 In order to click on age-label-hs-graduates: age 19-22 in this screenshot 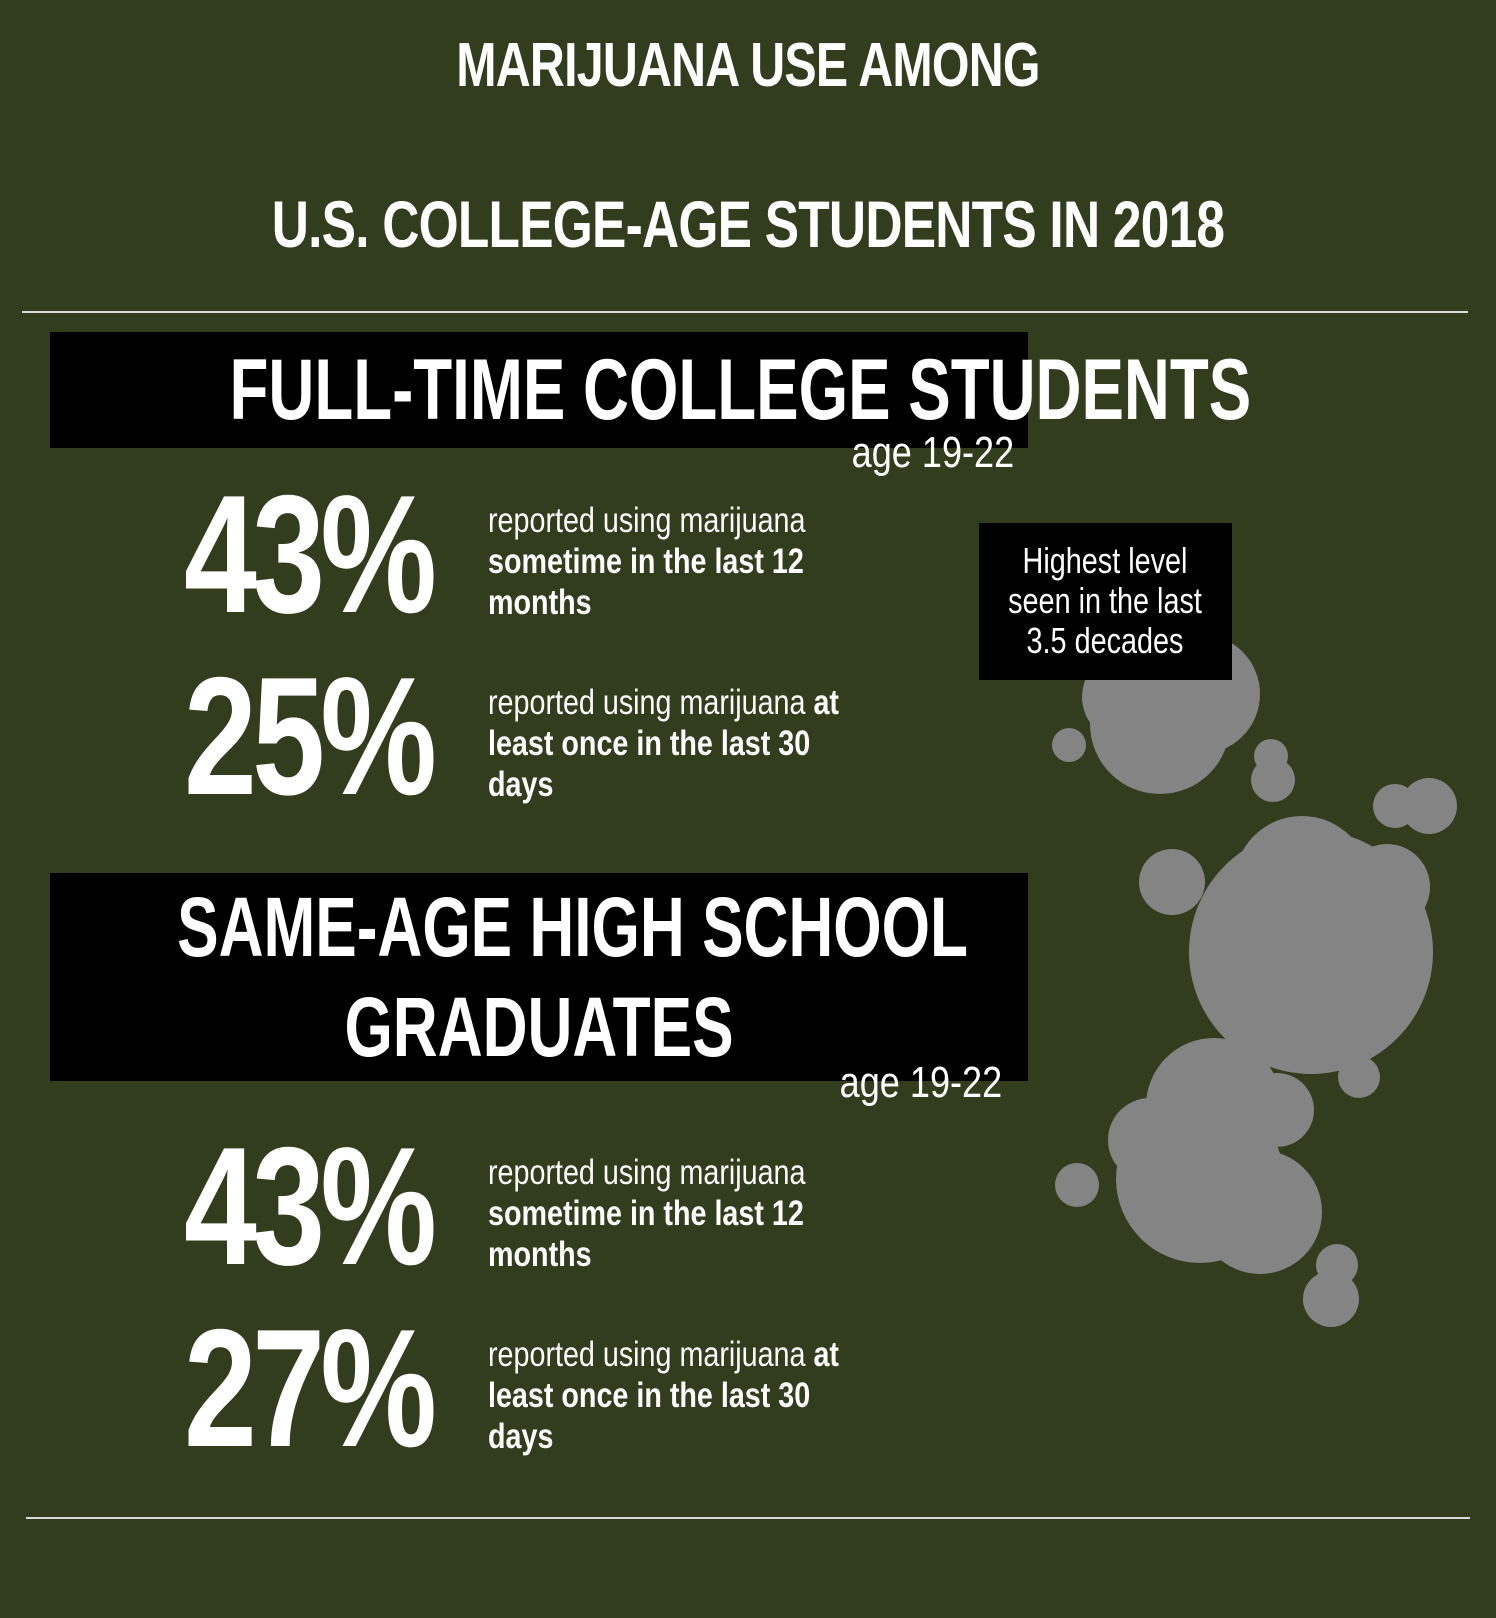, I will do `click(920, 1082)`.